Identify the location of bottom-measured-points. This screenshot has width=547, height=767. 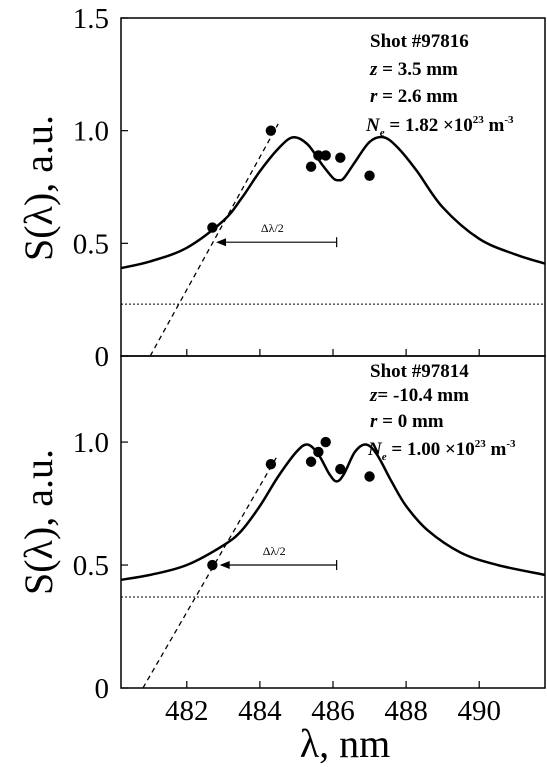
(291, 503).